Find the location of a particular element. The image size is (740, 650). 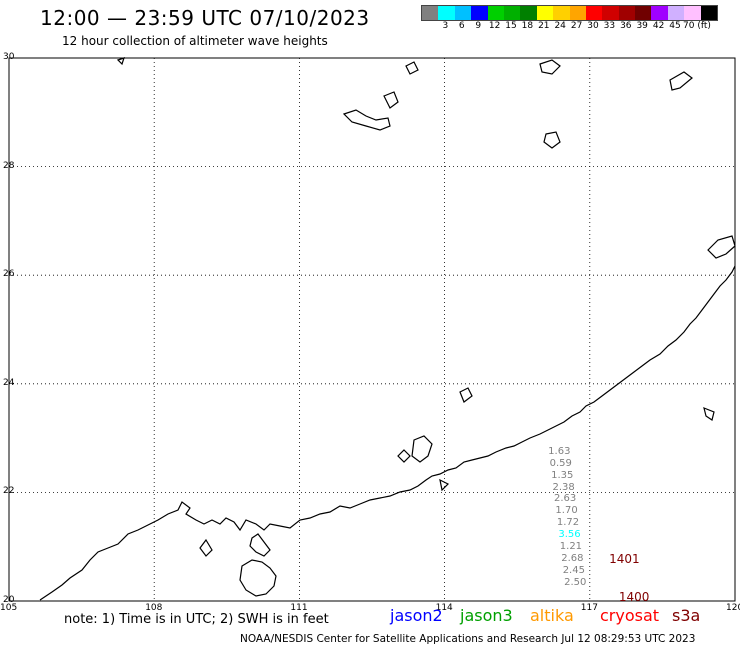

latitude-label: 28 is located at coordinates (9, 165).